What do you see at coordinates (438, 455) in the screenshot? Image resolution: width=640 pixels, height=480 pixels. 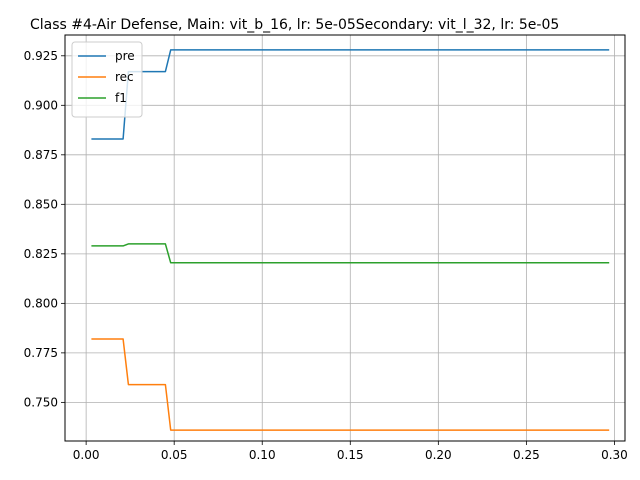 I see `x-tick-label: 0.20` at bounding box center [438, 455].